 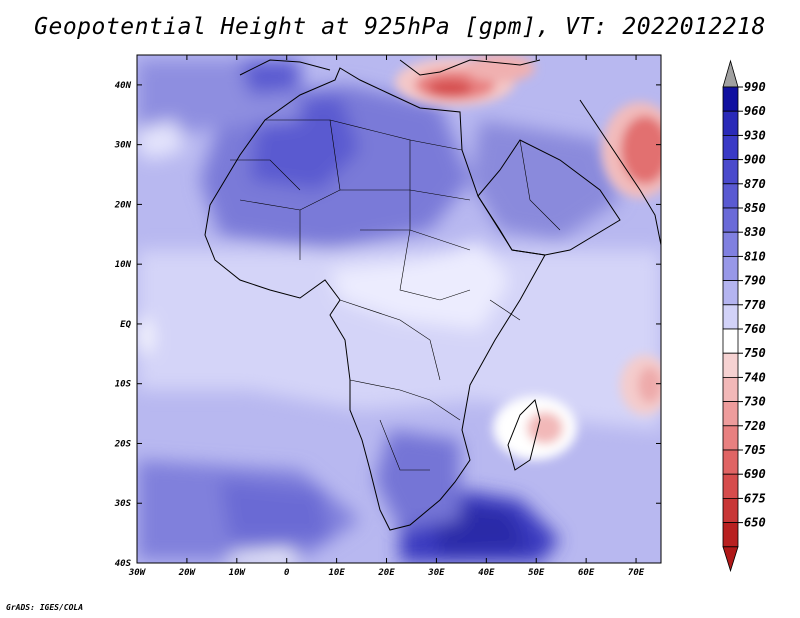 What do you see at coordinates (123, 385) in the screenshot?
I see `lat-label: 10S` at bounding box center [123, 385].